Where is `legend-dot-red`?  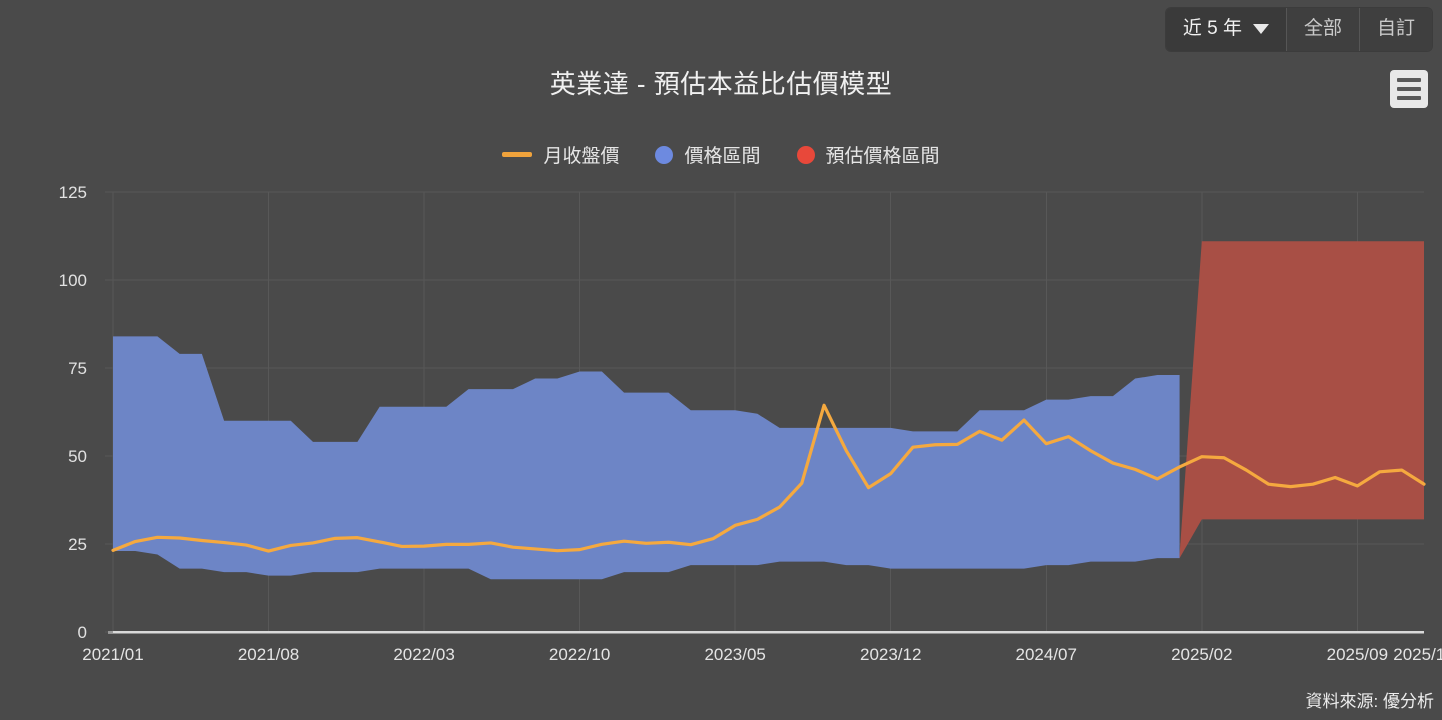
legend-dot-red is located at coordinates (805, 154).